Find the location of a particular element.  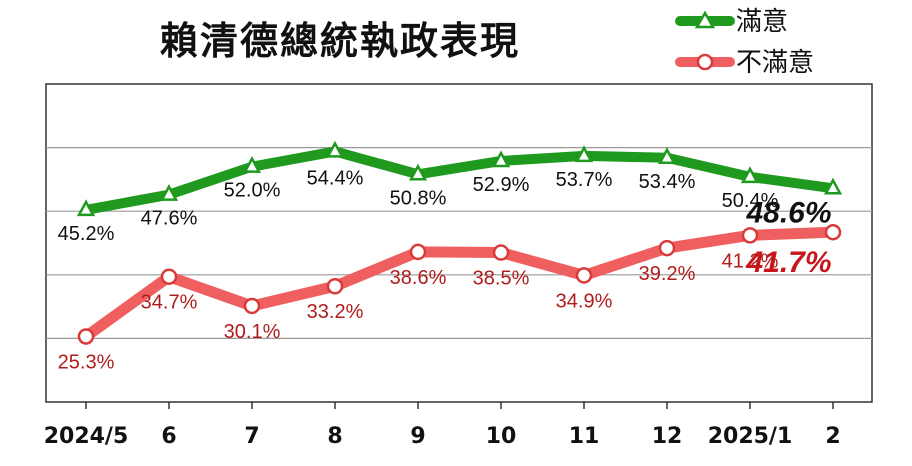

x-tick-label: 2024/5 is located at coordinates (86, 436).